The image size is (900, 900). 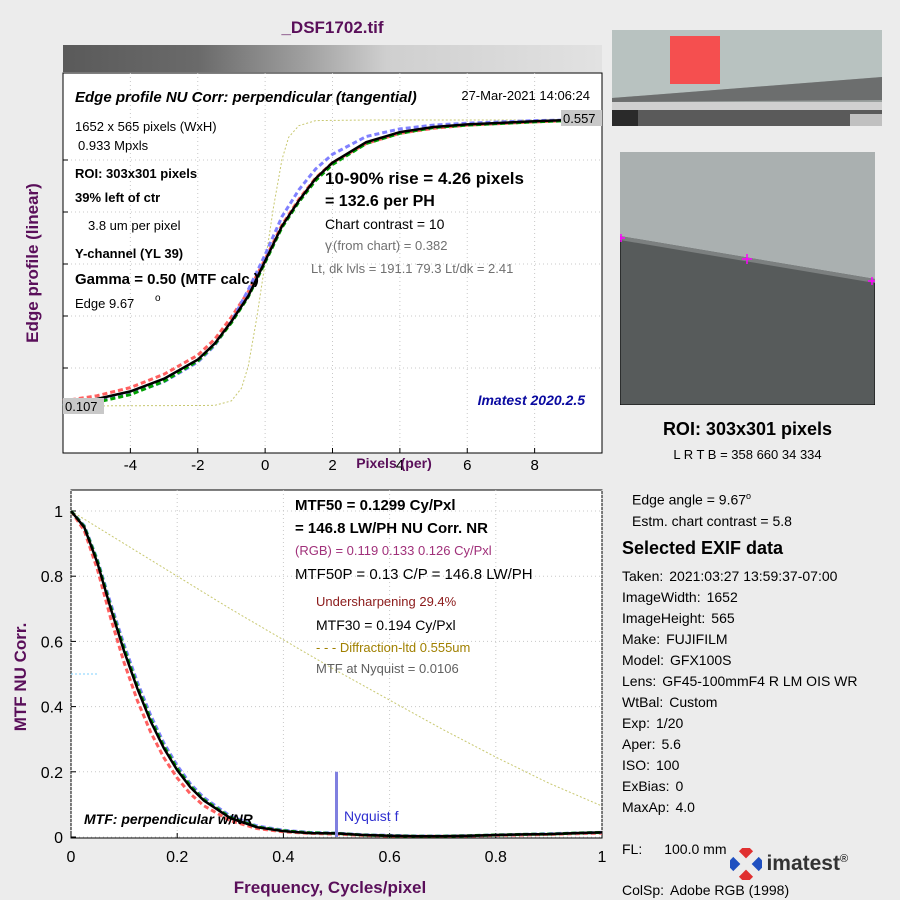 I want to click on exif-key: ISO:, so click(x=636, y=765).